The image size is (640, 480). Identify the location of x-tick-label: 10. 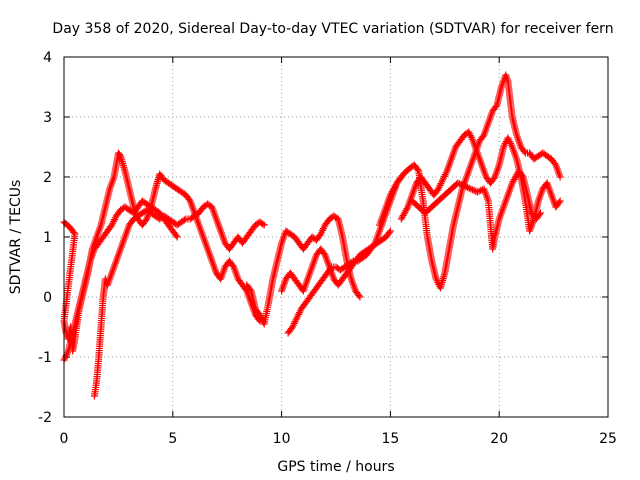
(282, 439).